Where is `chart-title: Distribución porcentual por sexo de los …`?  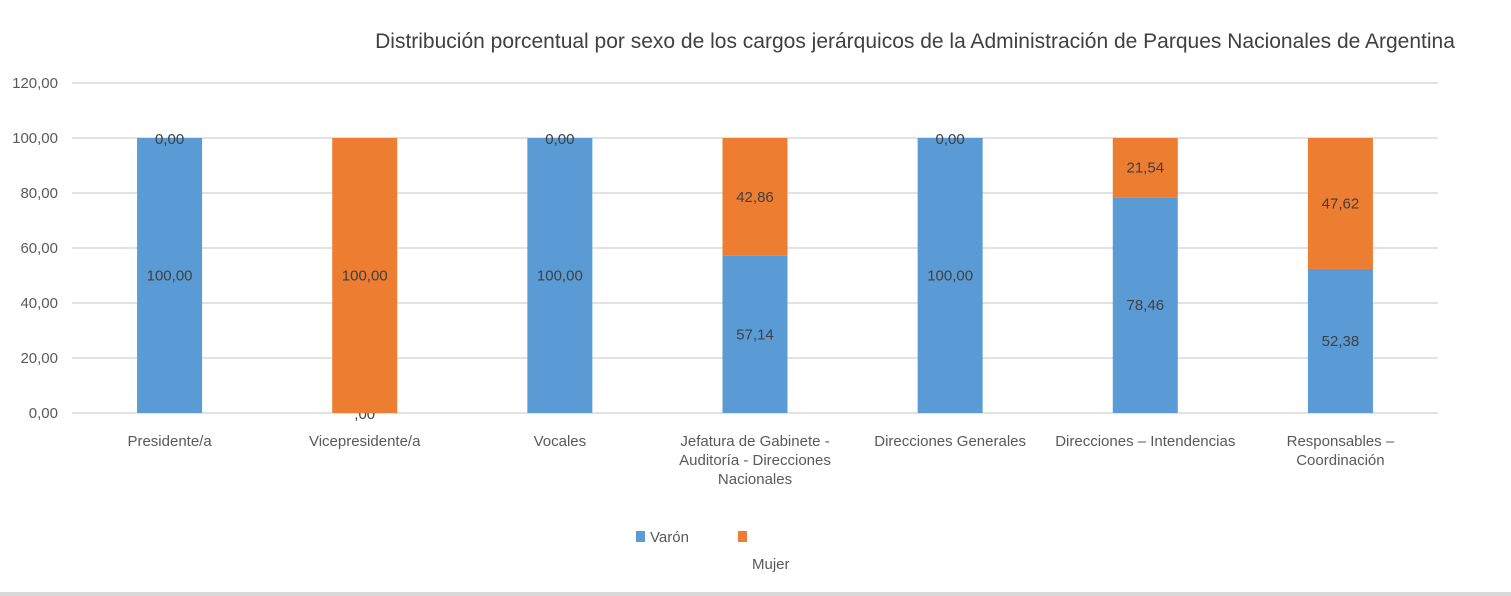
chart-title: Distribución porcentual por sexo de los … is located at coordinates (915, 41).